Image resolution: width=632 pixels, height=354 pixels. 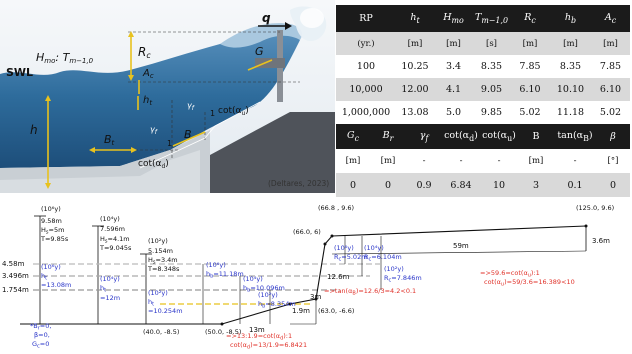 What do you see at coordinates (491, 89) in the screenshot?
I see `table1-cell: 9.05` at bounding box center [491, 89].